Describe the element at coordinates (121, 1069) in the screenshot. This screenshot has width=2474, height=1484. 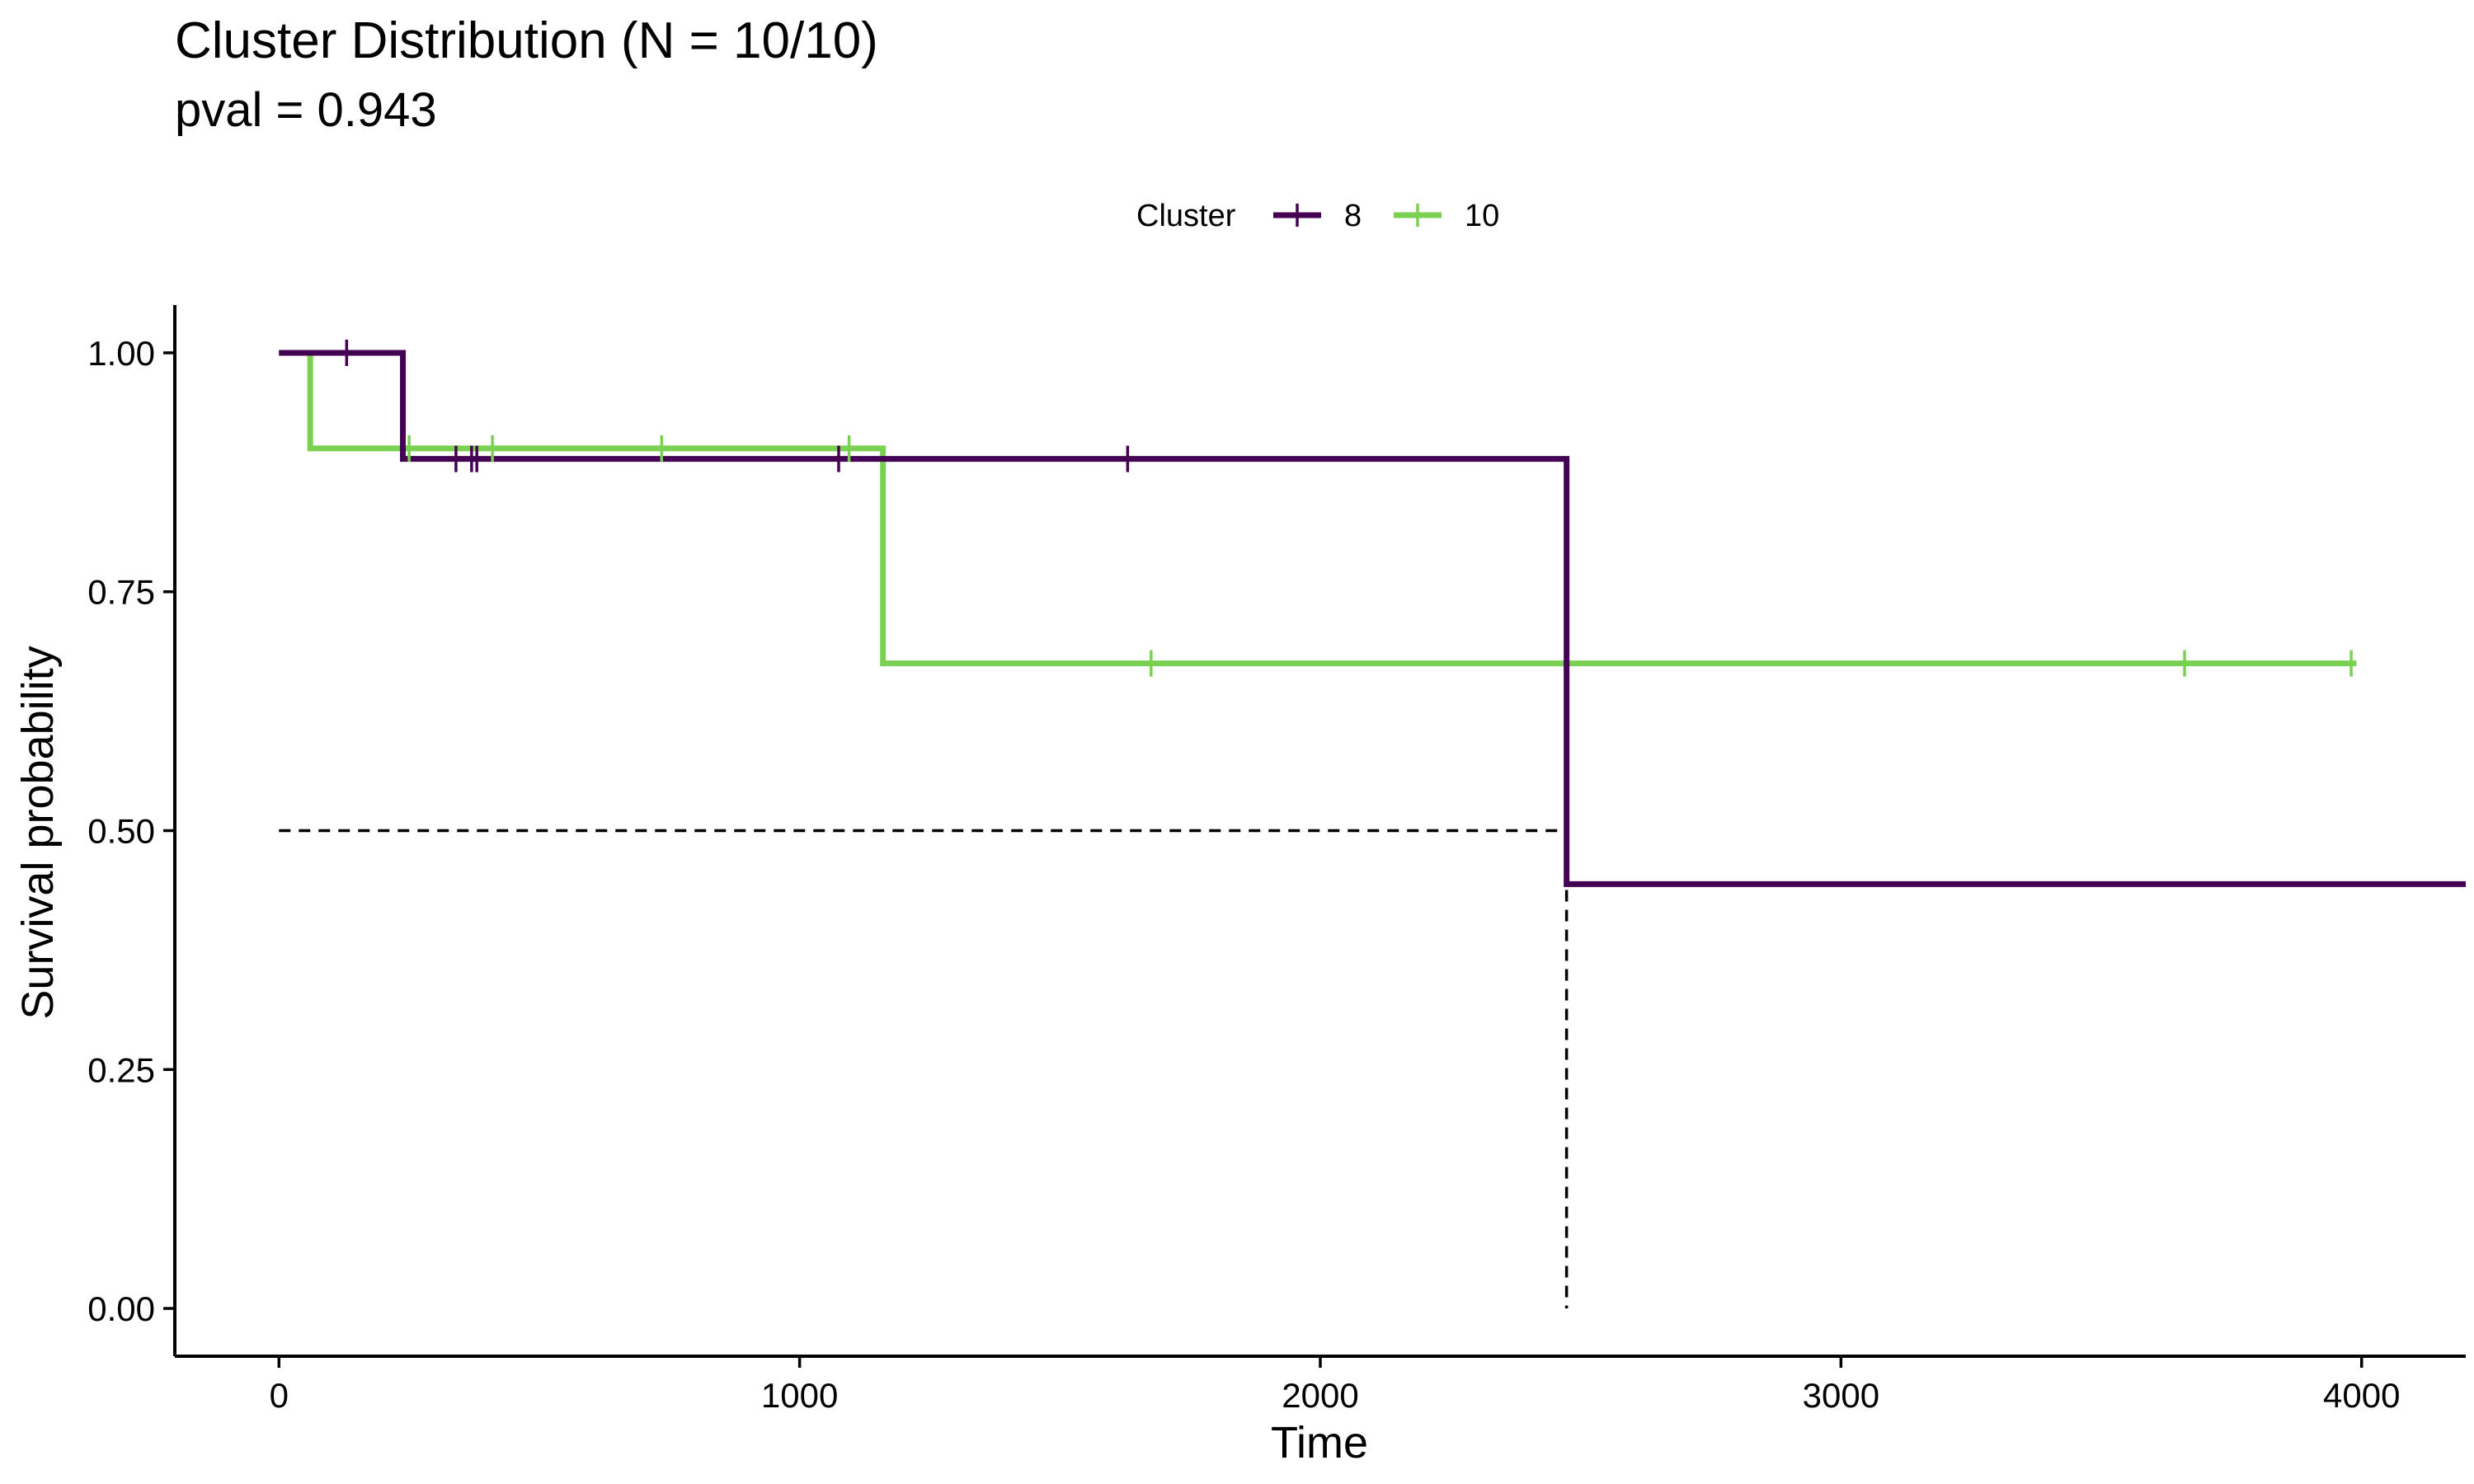
I see `y-tick-label: 0.25` at that location.